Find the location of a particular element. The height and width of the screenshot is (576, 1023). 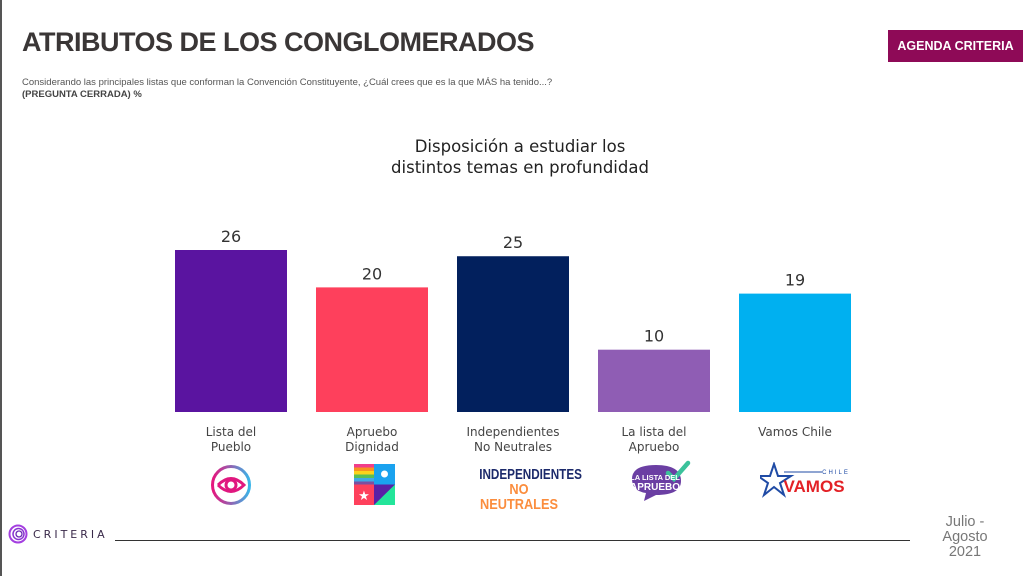

category-label-line: No Neutrales is located at coordinates (513, 447).